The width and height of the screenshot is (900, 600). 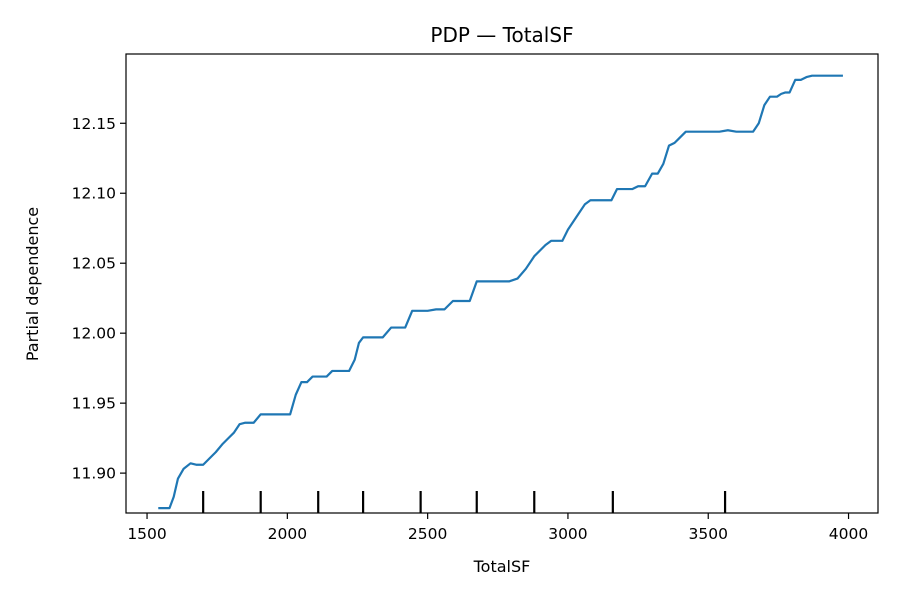 I want to click on x-axis: 1500 2000 2500 3000 3500 4000, so click(x=497, y=528).